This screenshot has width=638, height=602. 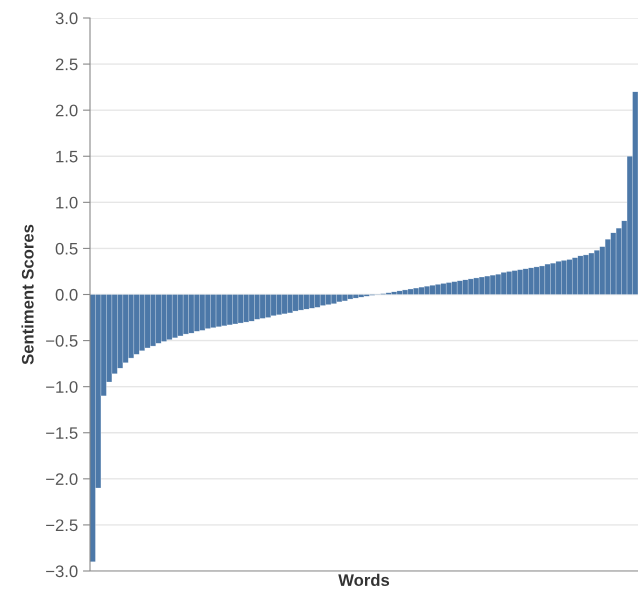 I want to click on y-tick-label: 0.5, so click(x=67, y=248).